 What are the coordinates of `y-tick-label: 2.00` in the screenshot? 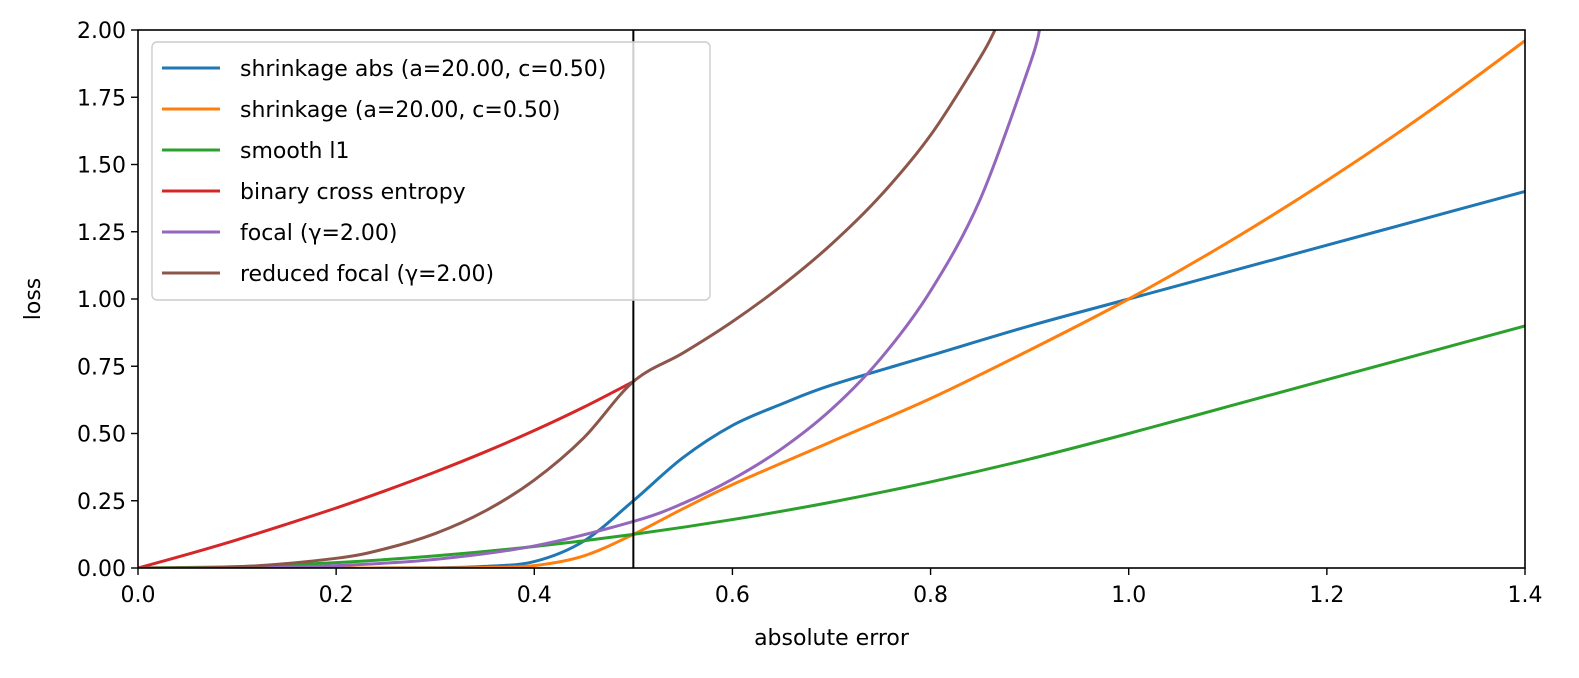 It's located at (101, 31).